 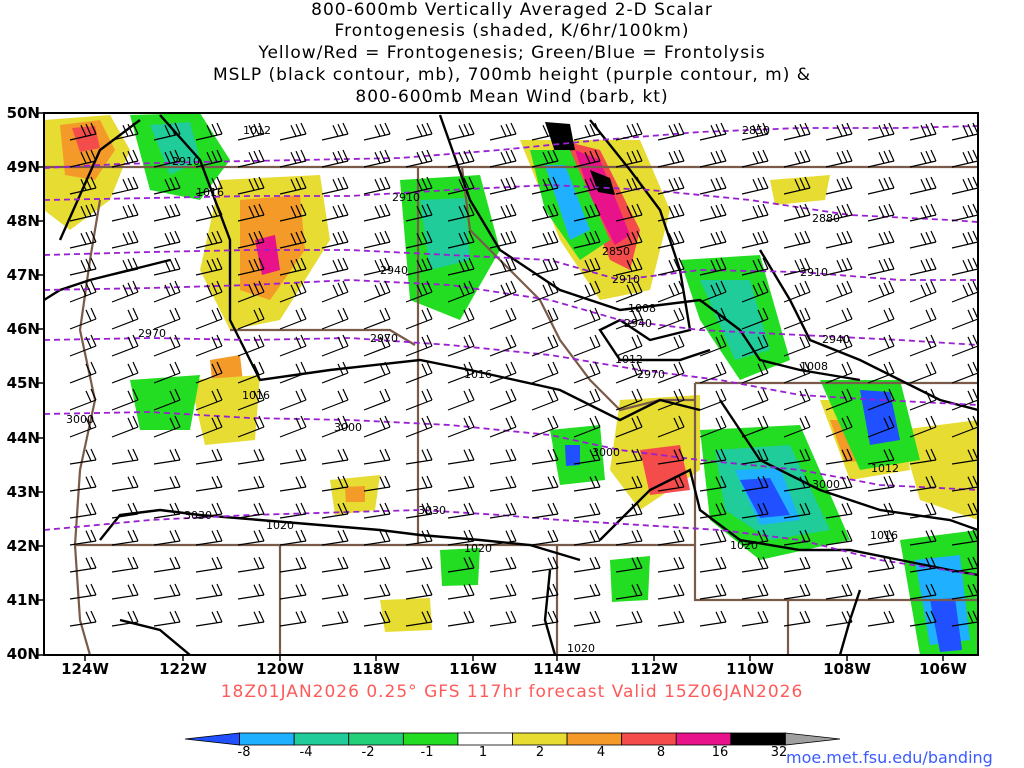 I want to click on colorbar-segment, so click(x=649, y=739).